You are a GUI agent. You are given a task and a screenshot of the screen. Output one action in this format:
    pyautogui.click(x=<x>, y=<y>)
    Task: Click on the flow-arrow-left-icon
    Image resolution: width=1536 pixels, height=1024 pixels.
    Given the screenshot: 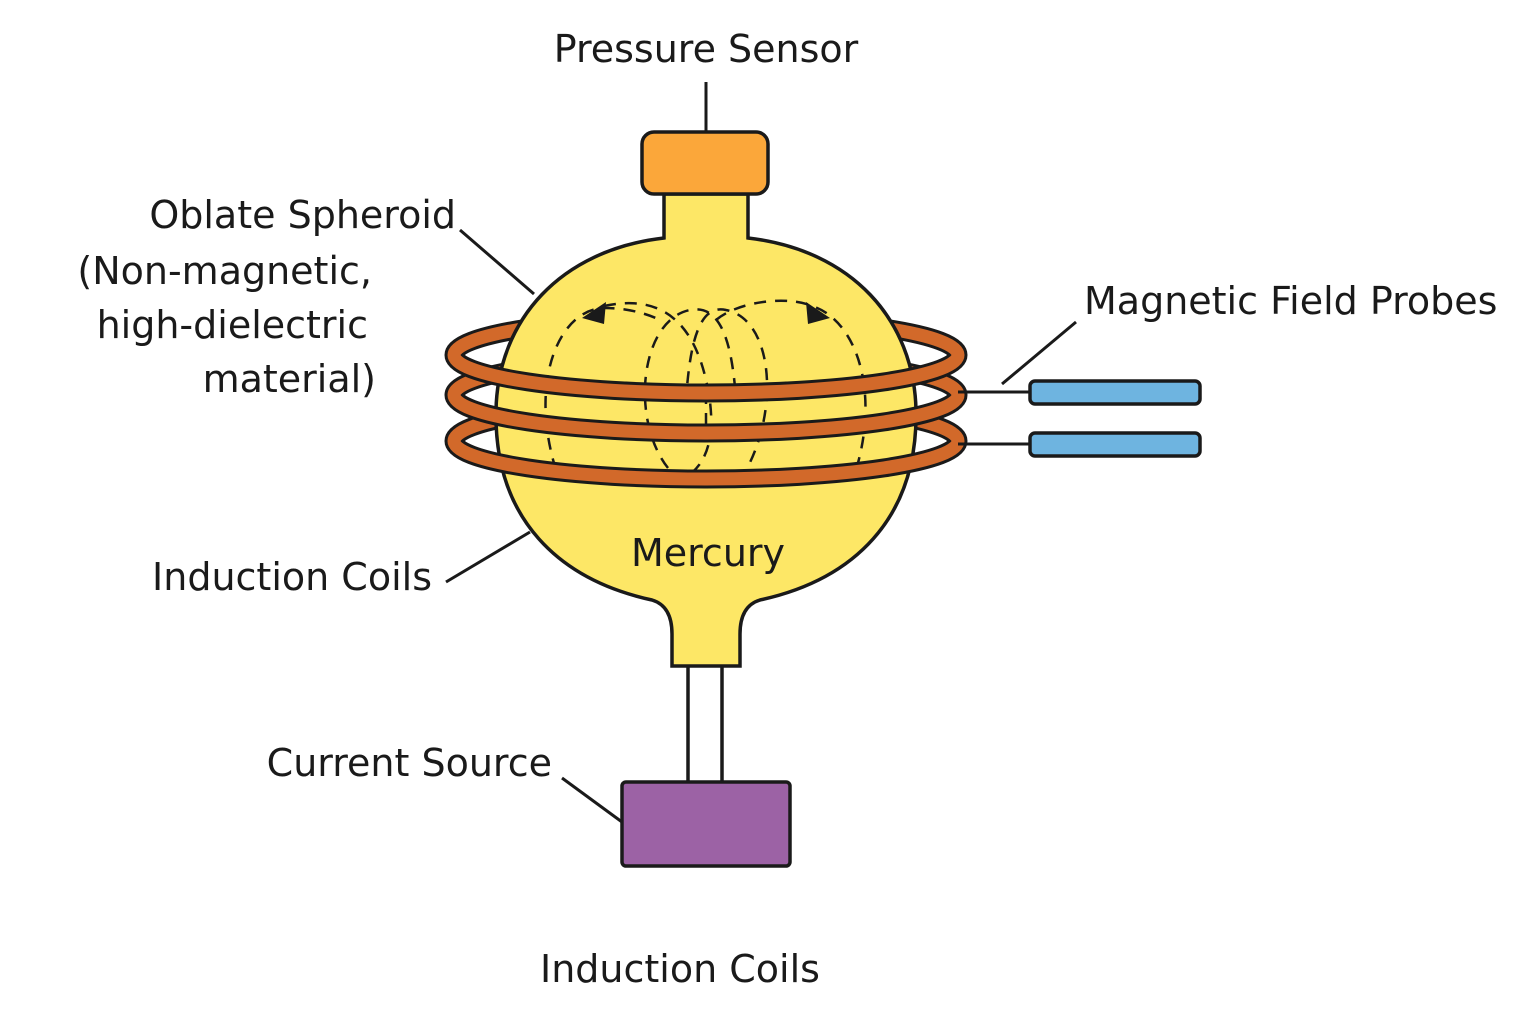 What is the action you would take?
    pyautogui.click(x=594, y=313)
    